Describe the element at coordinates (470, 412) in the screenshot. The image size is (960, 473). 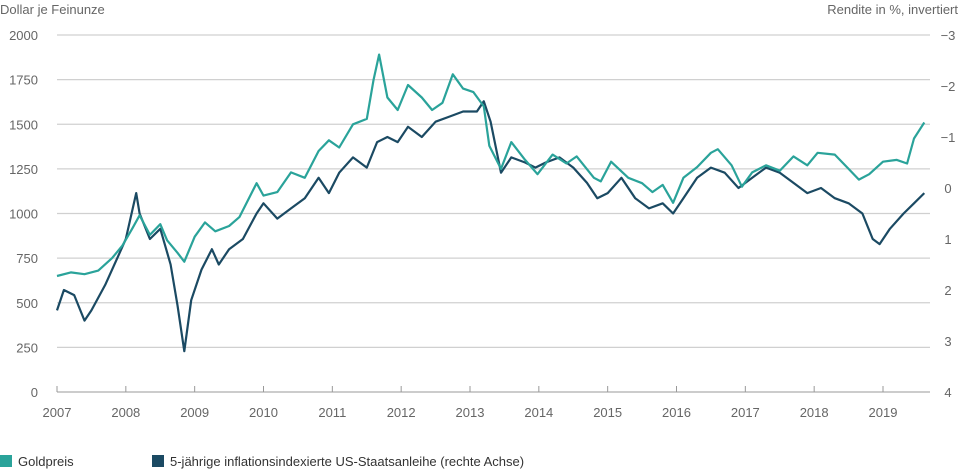
I see `x-tick-label: 2013` at that location.